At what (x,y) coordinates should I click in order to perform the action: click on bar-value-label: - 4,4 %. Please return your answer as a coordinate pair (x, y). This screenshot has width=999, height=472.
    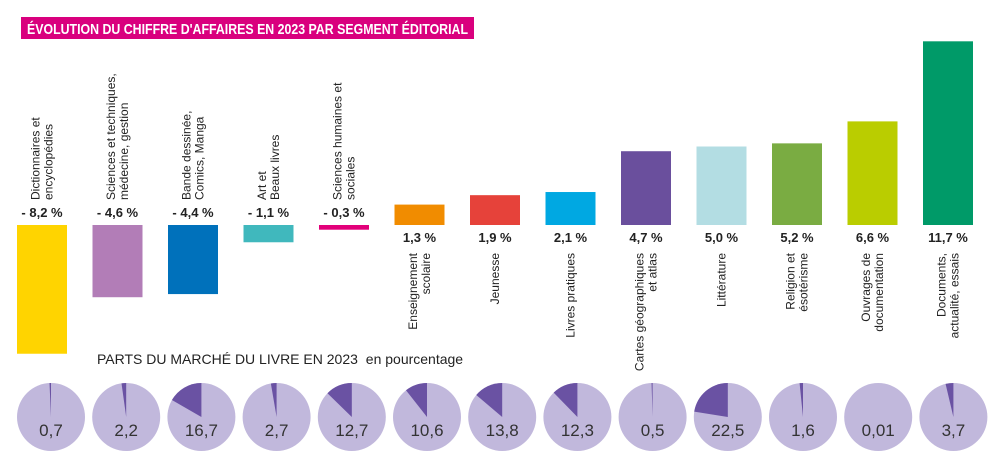
    Looking at the image, I should click on (193, 212).